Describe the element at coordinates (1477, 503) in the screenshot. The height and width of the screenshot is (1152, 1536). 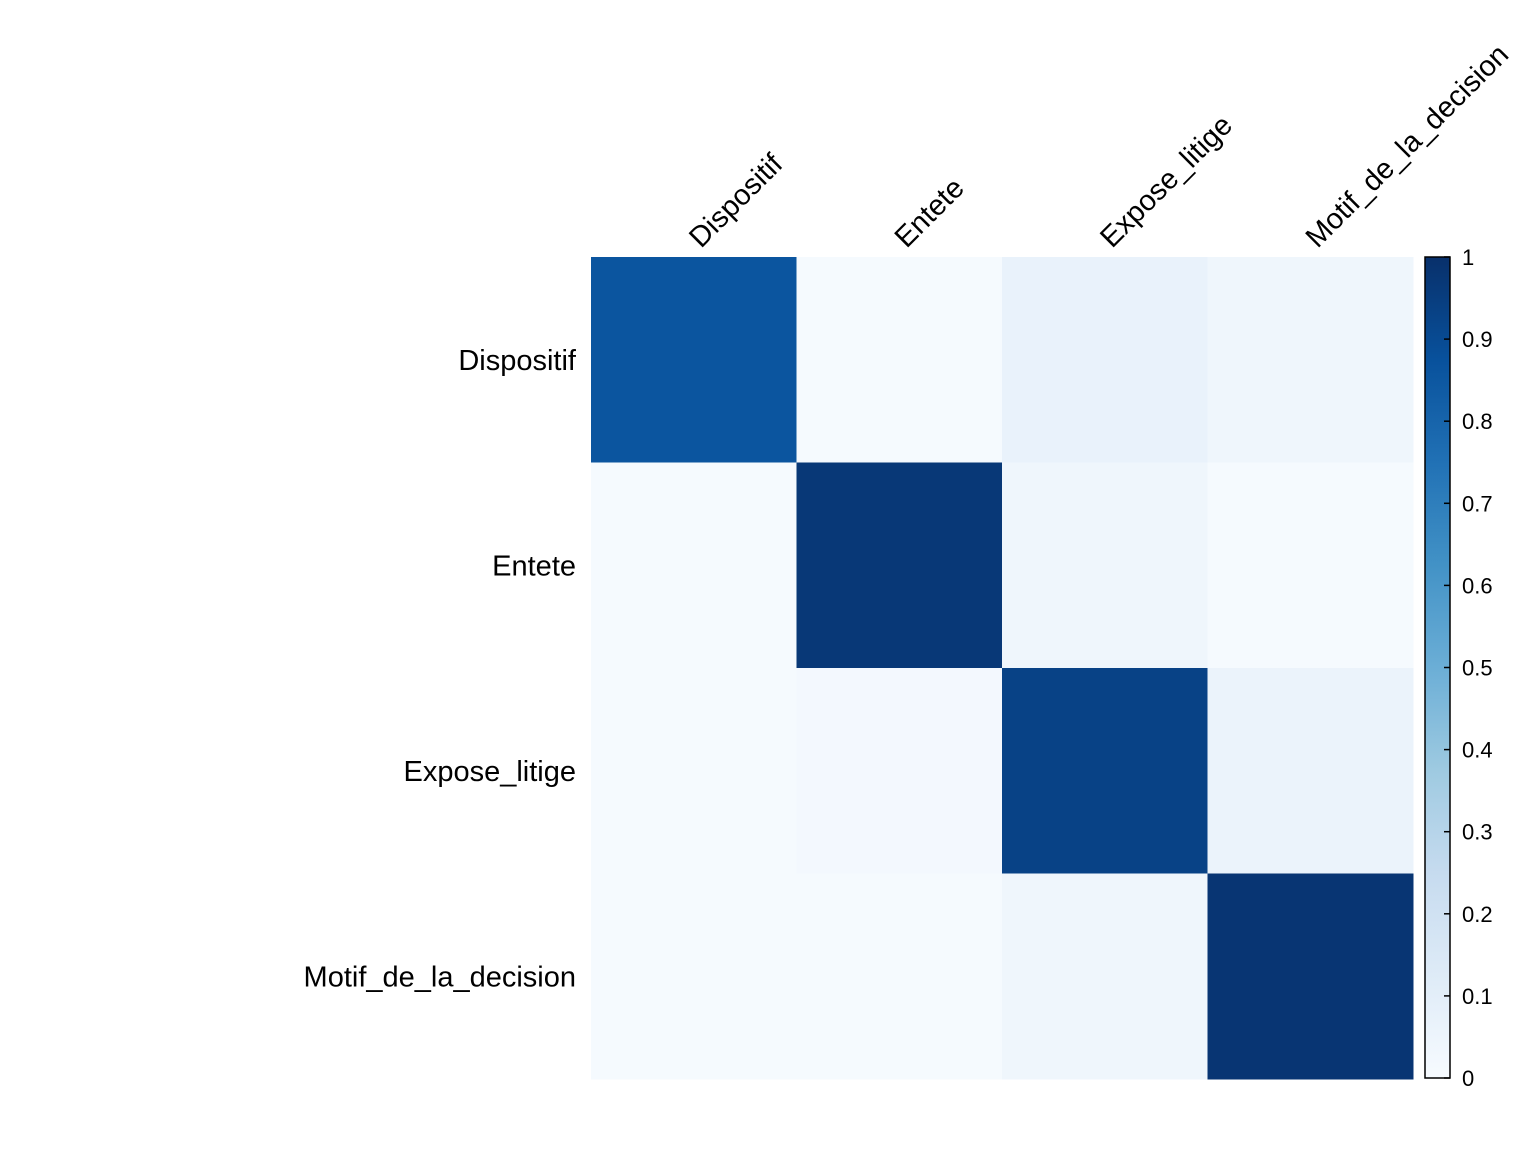
I see `colorbar-tick-label-7: 0.7` at that location.